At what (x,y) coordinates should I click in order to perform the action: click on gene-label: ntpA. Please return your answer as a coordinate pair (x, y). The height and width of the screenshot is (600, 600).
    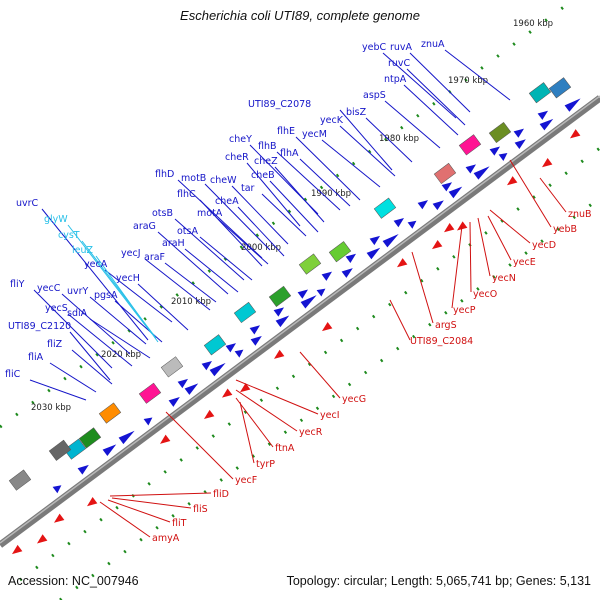
    Looking at the image, I should click on (395, 79).